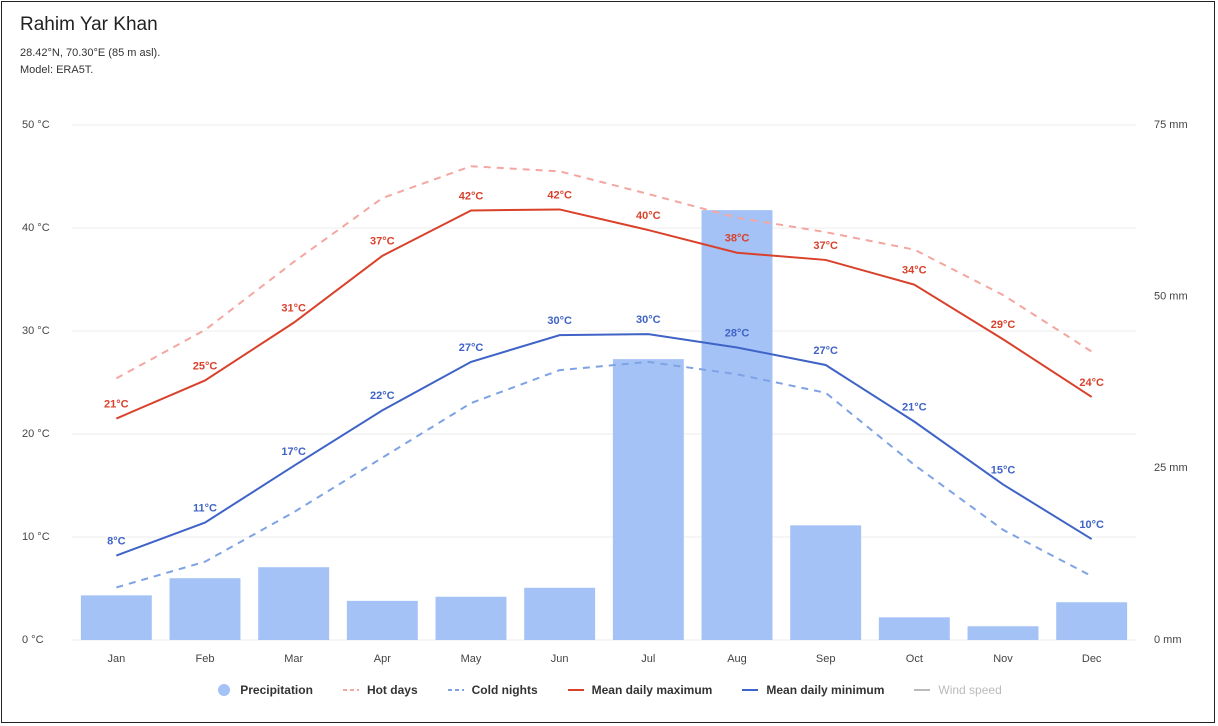 This screenshot has width=1218, height=726. Describe the element at coordinates (648, 216) in the screenshot. I see `data-label: 40°C` at that location.